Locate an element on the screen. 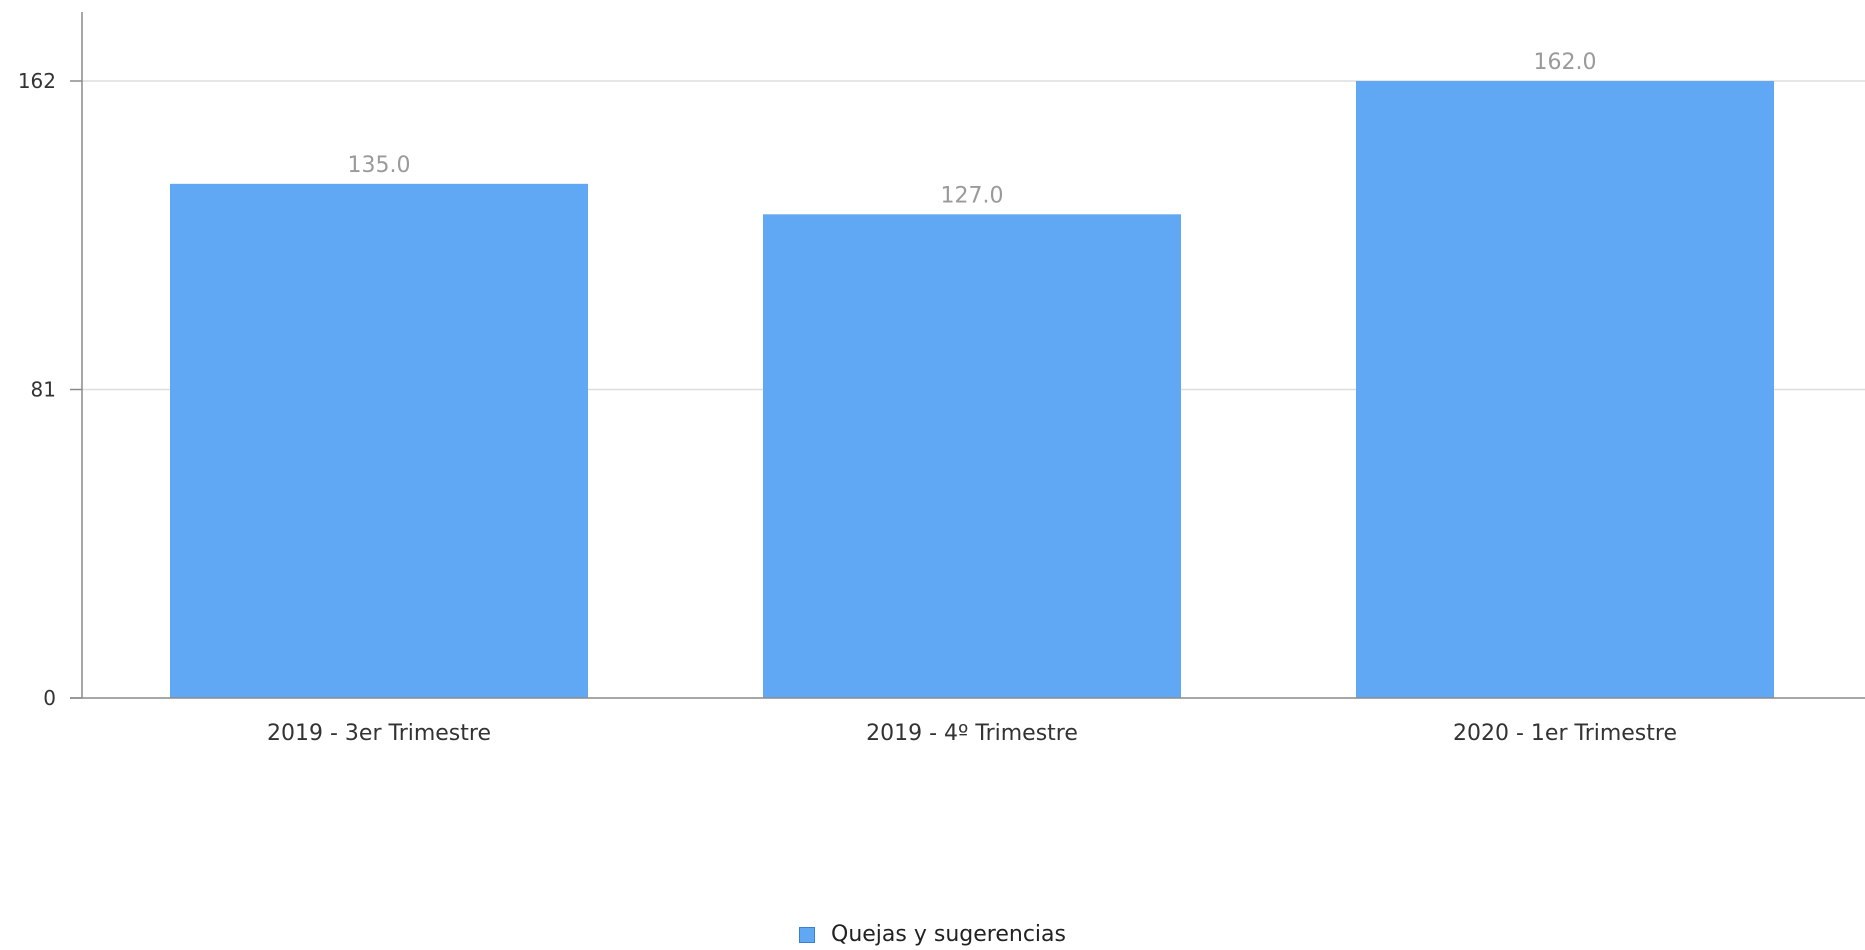 This screenshot has height=950, width=1865. x-tick-label: 2020 - 1er Trimestre is located at coordinates (1565, 733).